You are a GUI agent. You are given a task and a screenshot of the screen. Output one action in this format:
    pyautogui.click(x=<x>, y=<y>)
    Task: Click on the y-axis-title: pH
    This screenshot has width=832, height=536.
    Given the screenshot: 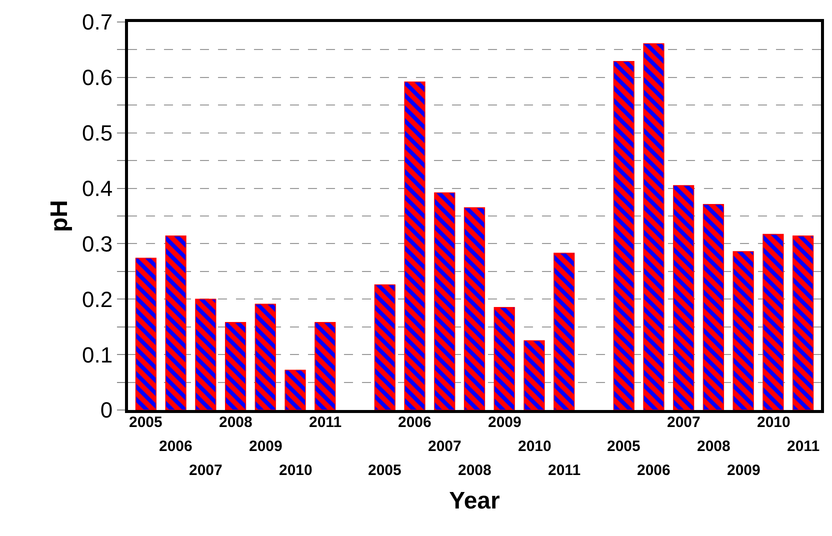 What is the action you would take?
    pyautogui.click(x=60, y=216)
    